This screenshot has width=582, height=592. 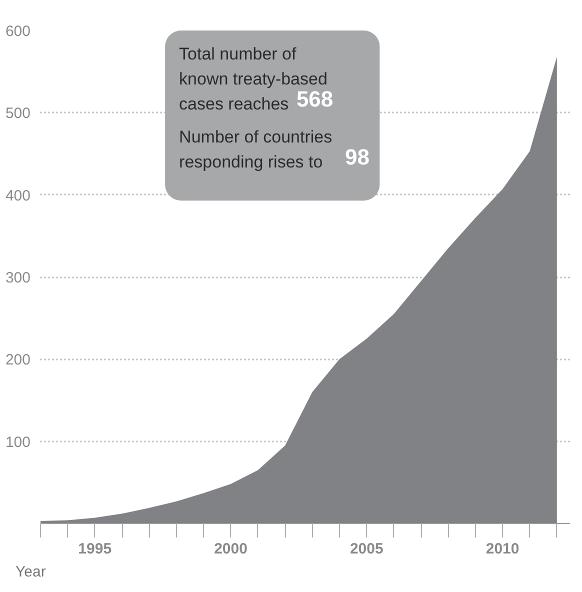 I want to click on y-tick-label: 500, so click(x=18, y=113).